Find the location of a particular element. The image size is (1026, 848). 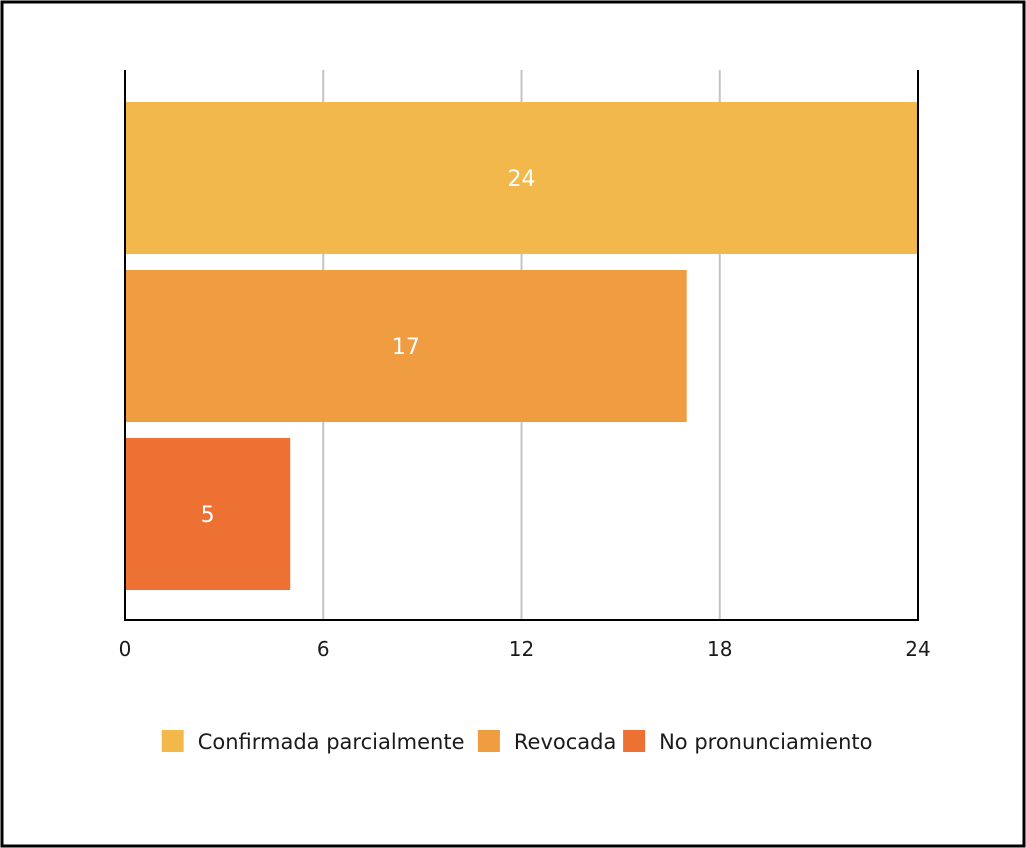

x-tick-label-18: 18 is located at coordinates (719, 649).